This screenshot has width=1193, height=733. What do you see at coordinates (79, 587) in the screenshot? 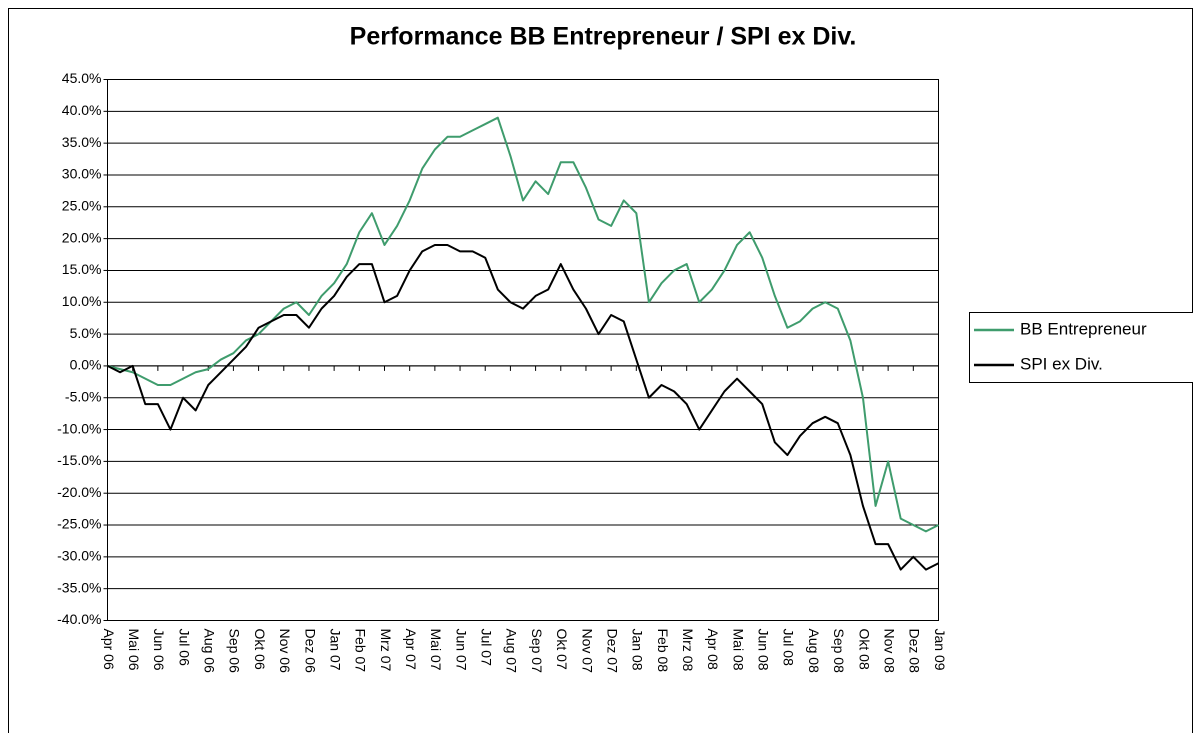
I see `y-tick-label: -35.0%` at bounding box center [79, 587].